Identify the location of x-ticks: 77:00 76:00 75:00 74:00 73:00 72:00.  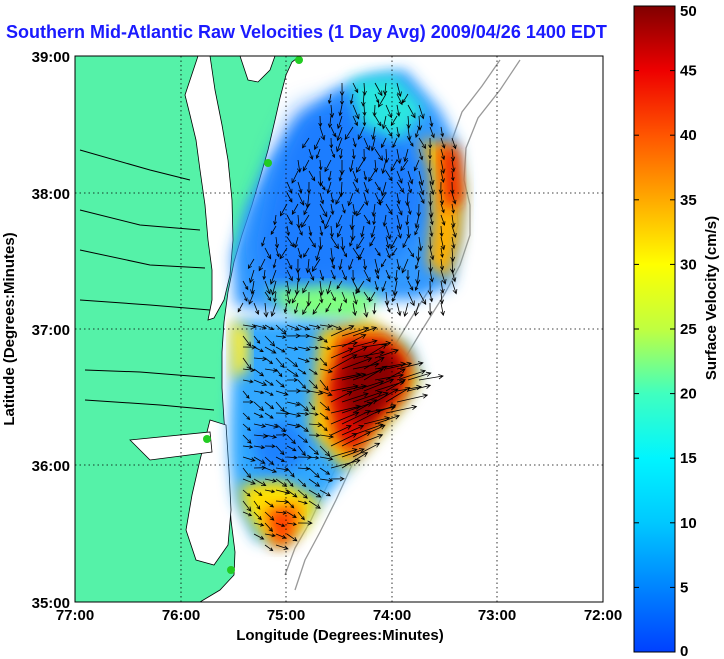
(339, 615).